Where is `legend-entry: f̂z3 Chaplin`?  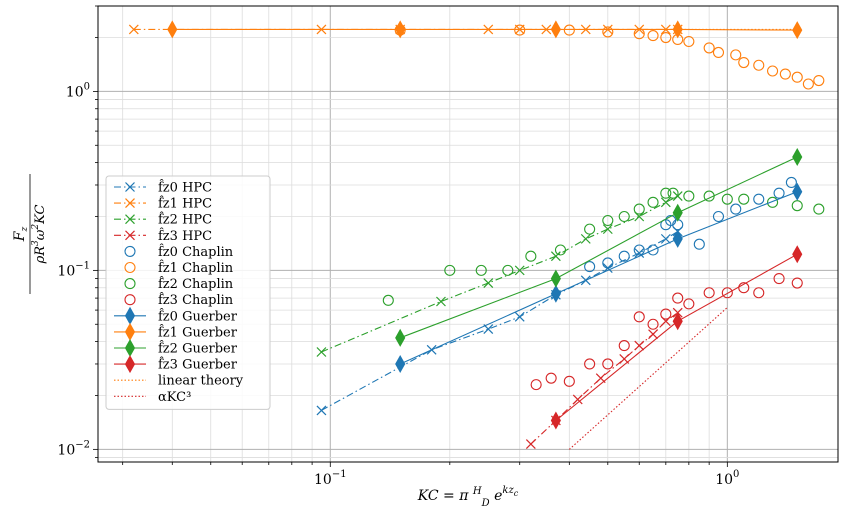
legend-entry: f̂z3 Chaplin is located at coordinates (179, 299).